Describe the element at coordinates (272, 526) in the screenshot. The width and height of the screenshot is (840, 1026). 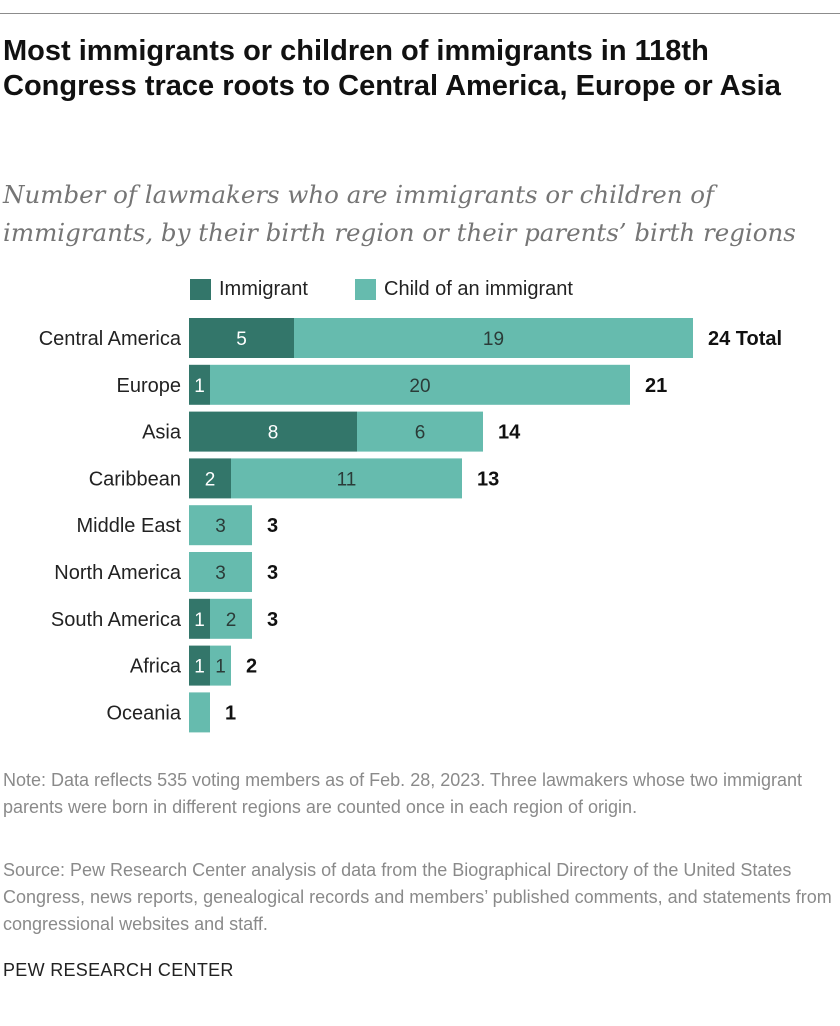
I see `total-label-middle-east: 3` at that location.